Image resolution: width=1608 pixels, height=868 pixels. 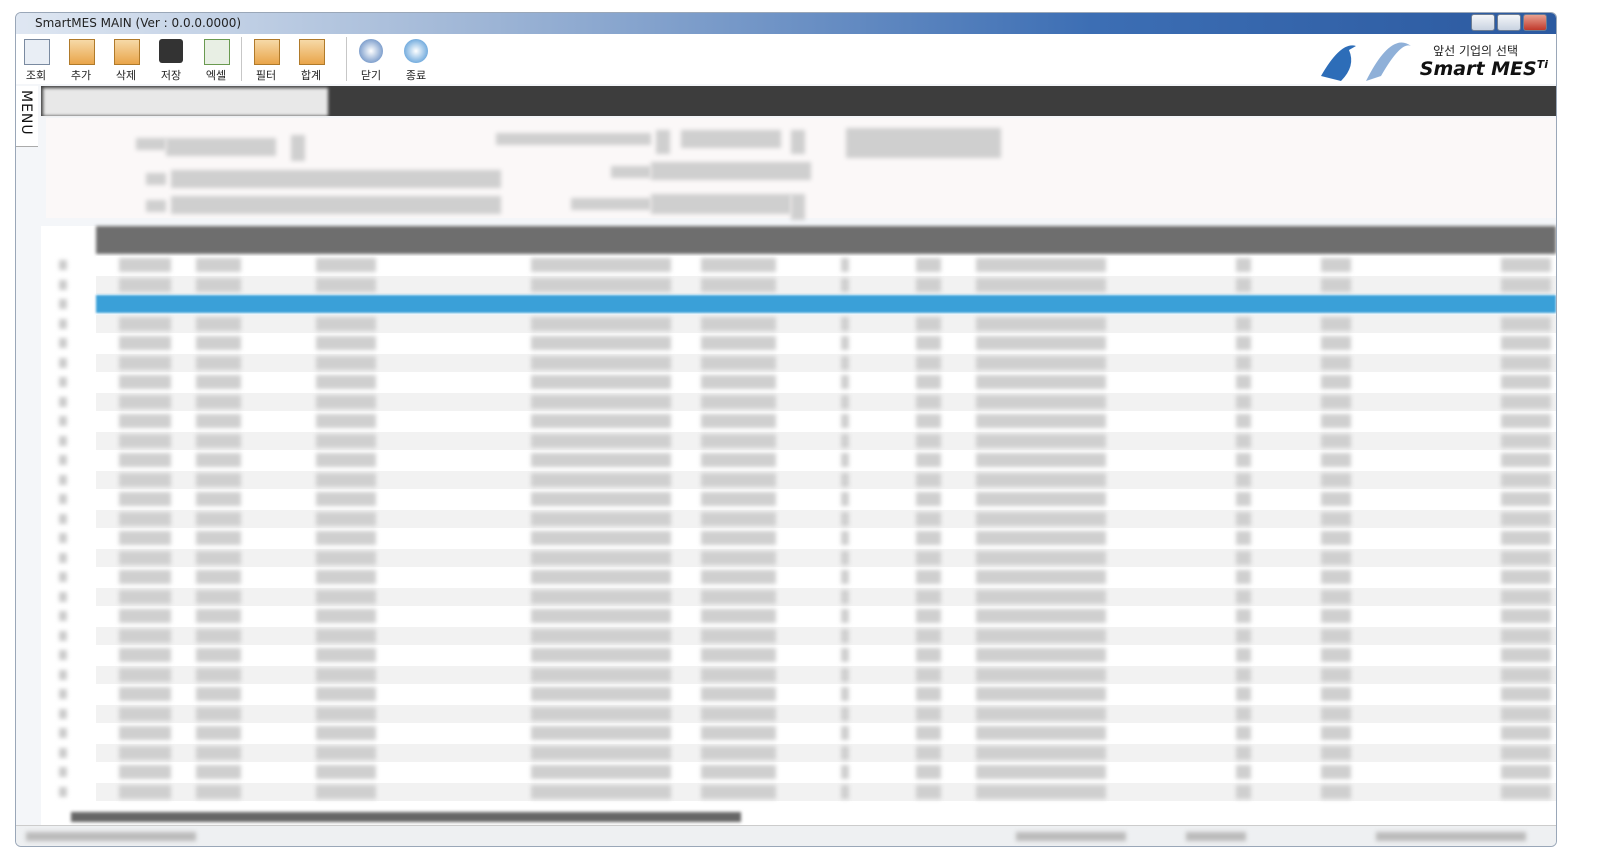 I want to click on separator, so click(x=241, y=59).